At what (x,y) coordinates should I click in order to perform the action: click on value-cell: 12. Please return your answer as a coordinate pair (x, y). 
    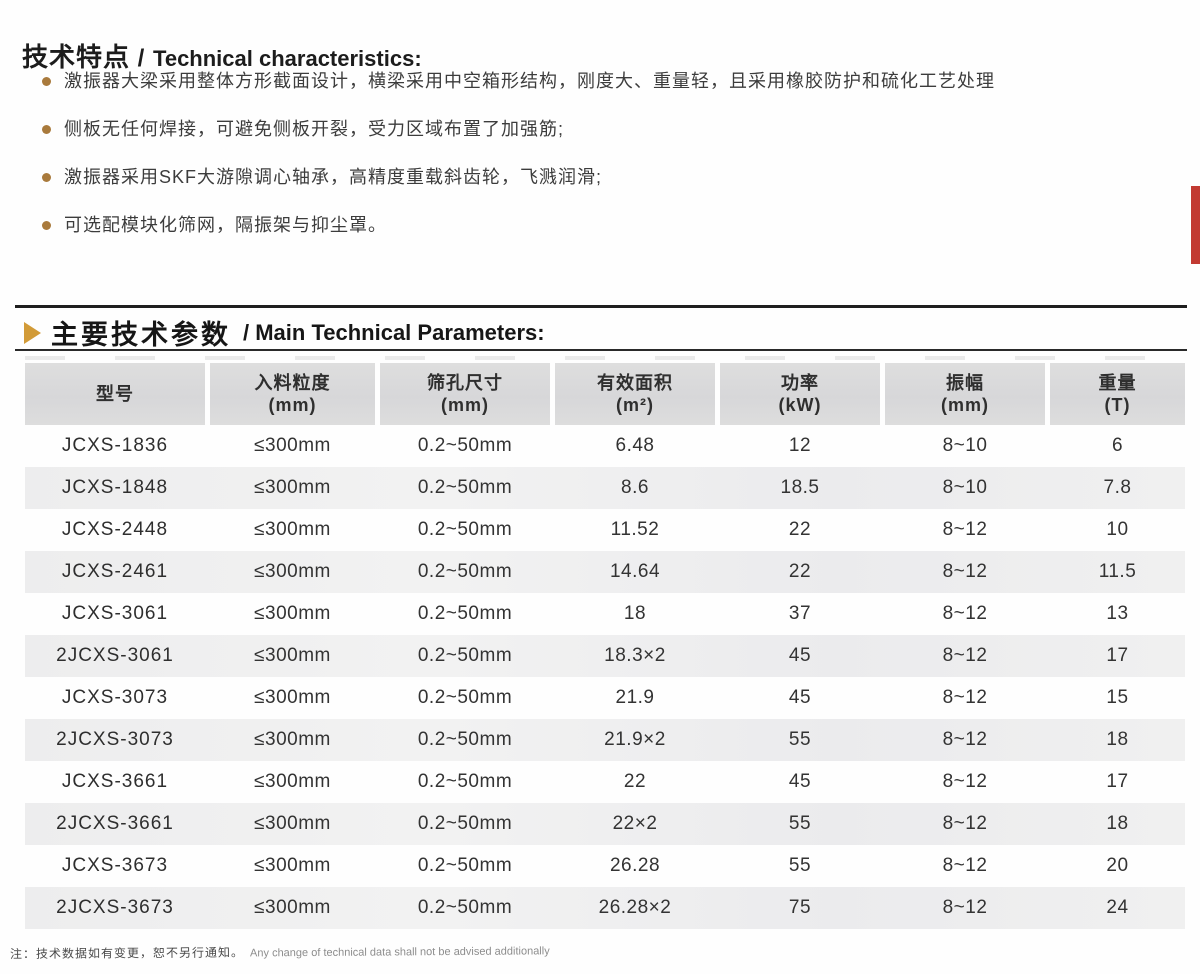
    Looking at the image, I should click on (800, 445).